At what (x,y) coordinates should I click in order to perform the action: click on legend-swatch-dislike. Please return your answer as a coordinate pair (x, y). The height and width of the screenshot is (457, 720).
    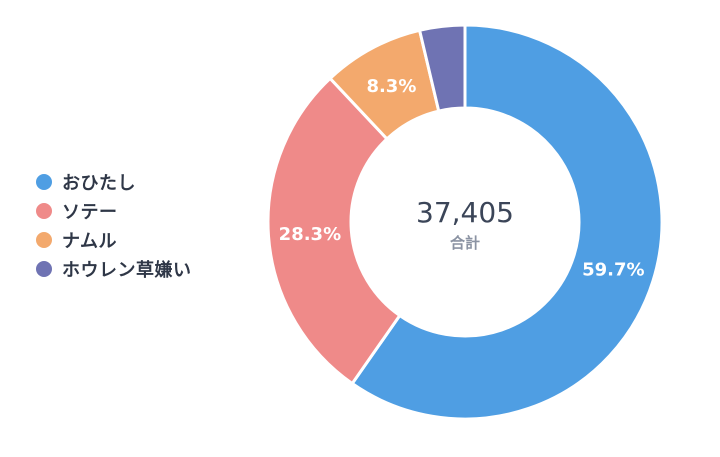
    Looking at the image, I should click on (44, 268).